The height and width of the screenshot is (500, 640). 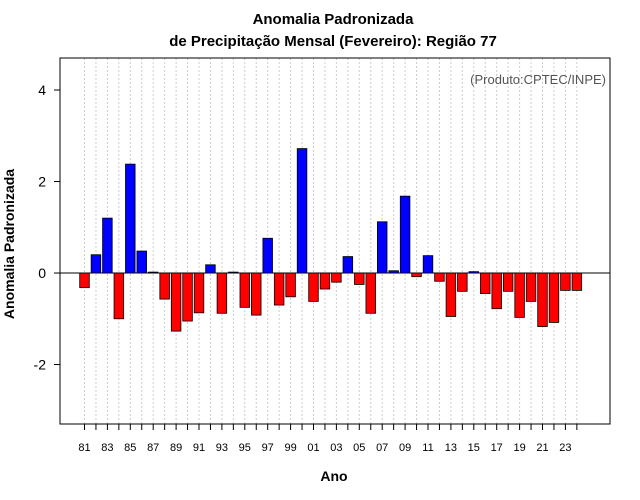 What do you see at coordinates (153, 272) in the screenshot?
I see `bar-1987` at bounding box center [153, 272].